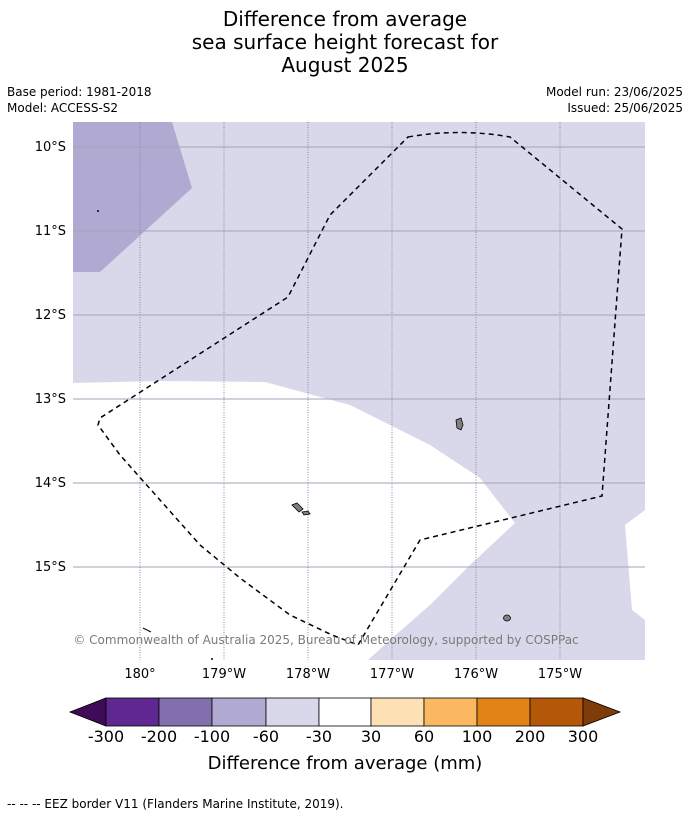 This screenshot has height=816, width=690. I want to click on meta-right: Model run: 23/06/2025 Issued: 25/06/2025, so click(614, 100).